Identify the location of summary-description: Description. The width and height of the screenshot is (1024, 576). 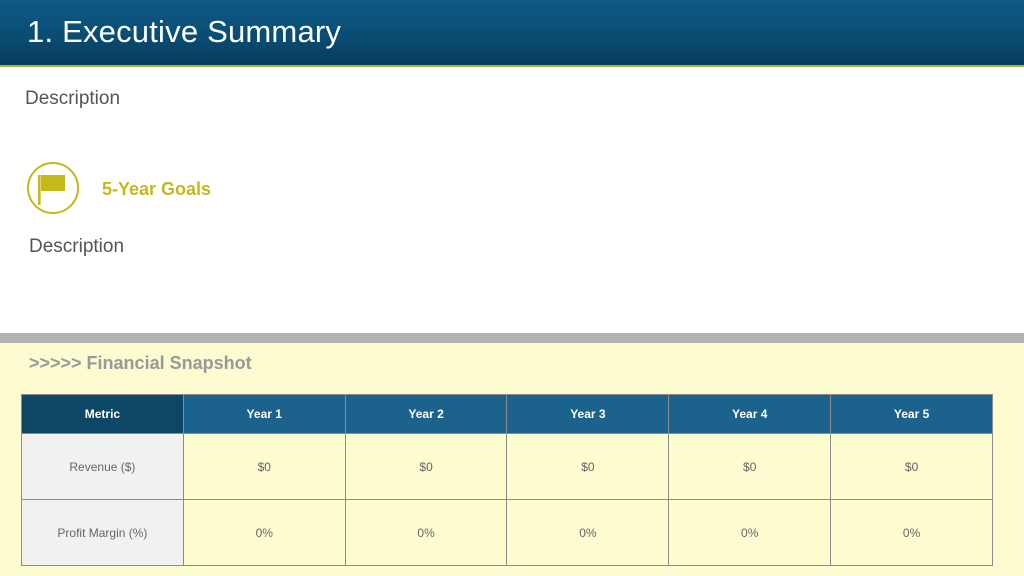
(73, 98).